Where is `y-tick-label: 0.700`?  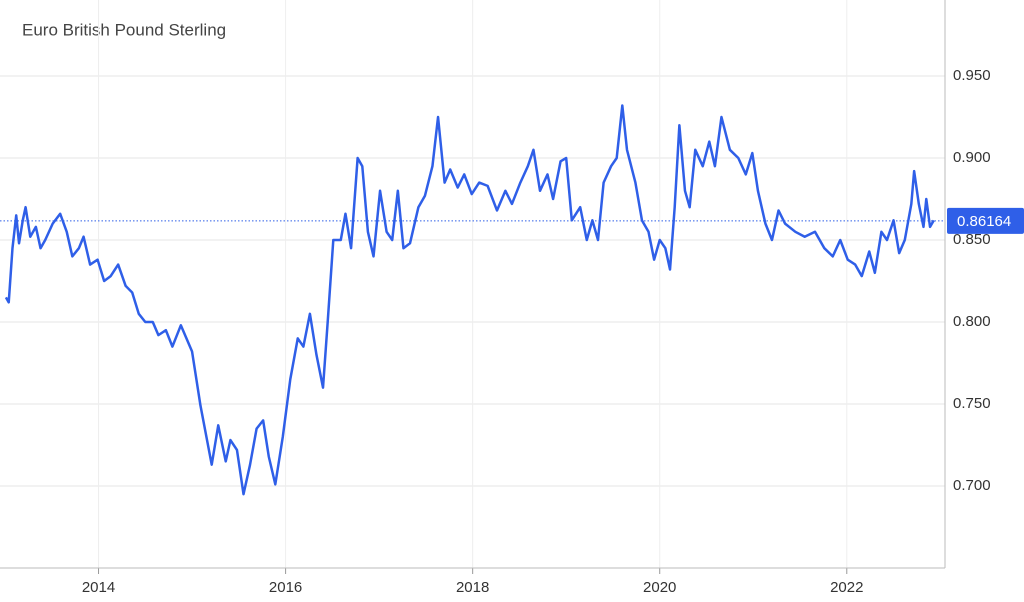 y-tick-label: 0.700 is located at coordinates (972, 485).